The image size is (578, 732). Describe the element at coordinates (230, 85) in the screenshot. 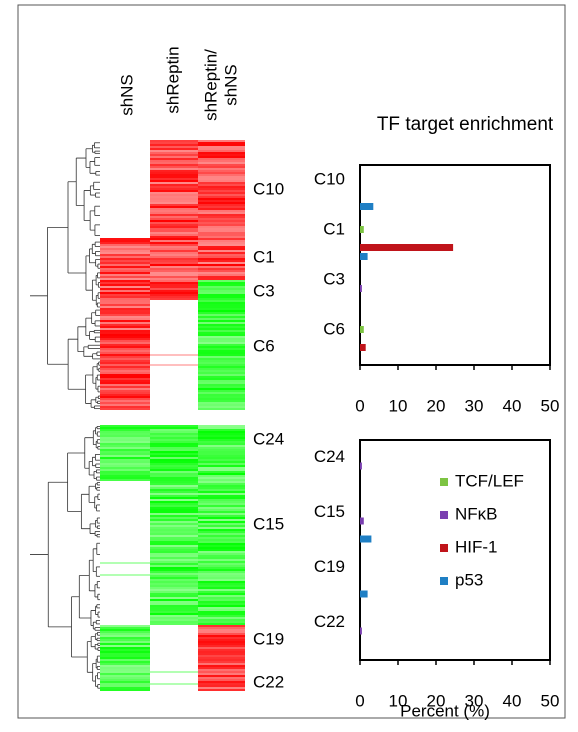

I see `column-label: shNS` at that location.